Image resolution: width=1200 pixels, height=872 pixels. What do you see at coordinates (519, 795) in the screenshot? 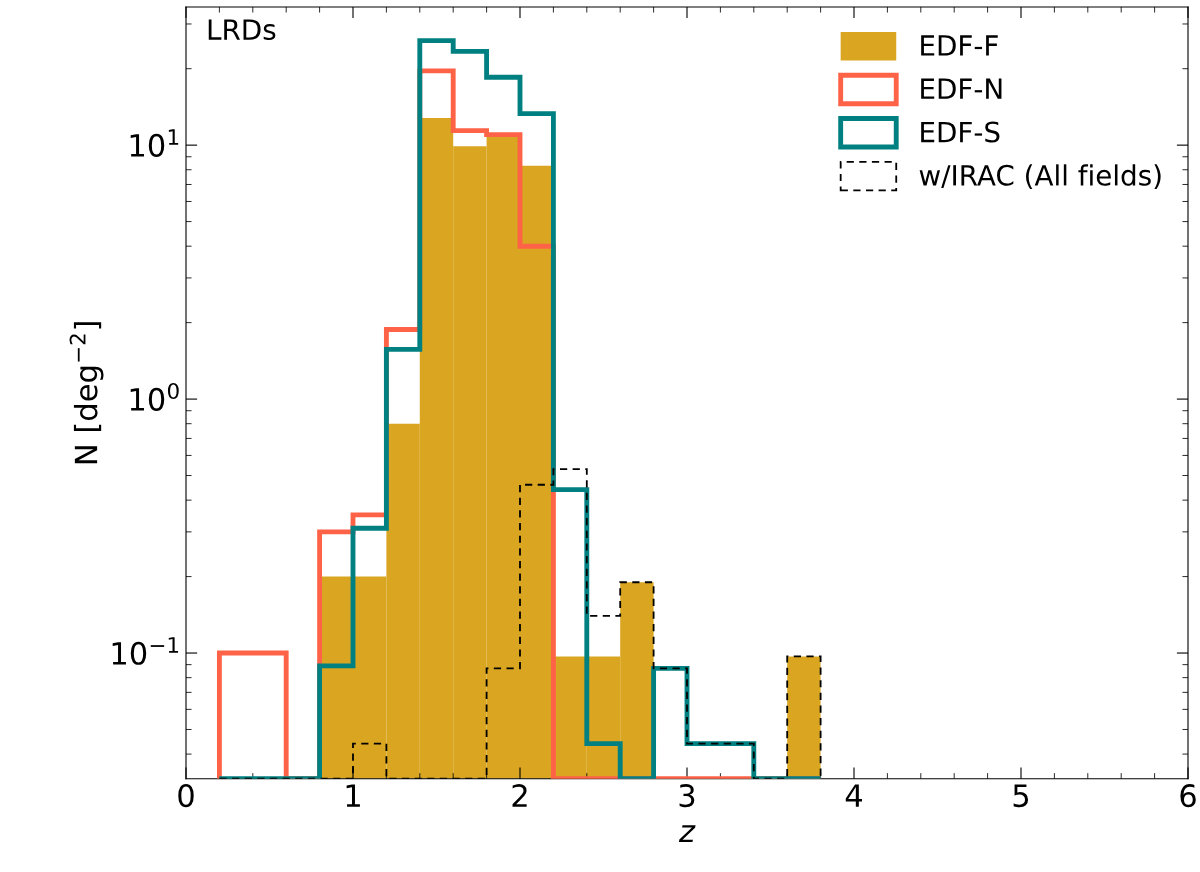
I see `x-tick-label: 2` at bounding box center [519, 795].